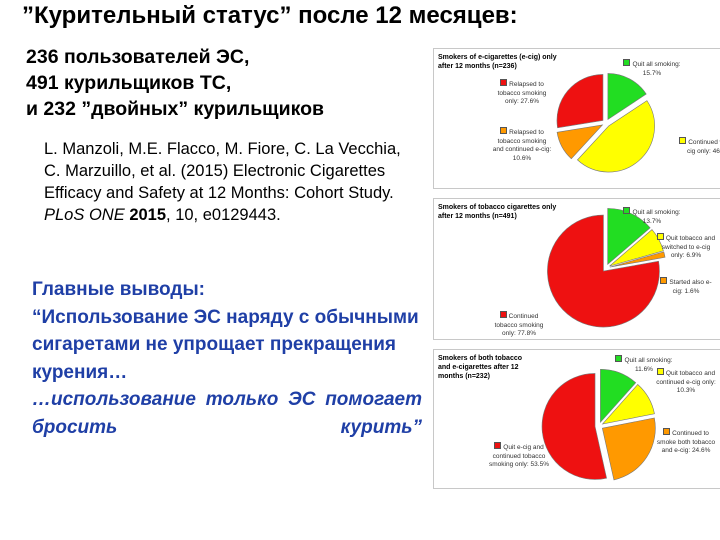 The height and width of the screenshot is (540, 720). What do you see at coordinates (699, 146) in the screenshot?
I see `slice-label: Continued with e-cig only: 46.2%` at bounding box center [699, 146].